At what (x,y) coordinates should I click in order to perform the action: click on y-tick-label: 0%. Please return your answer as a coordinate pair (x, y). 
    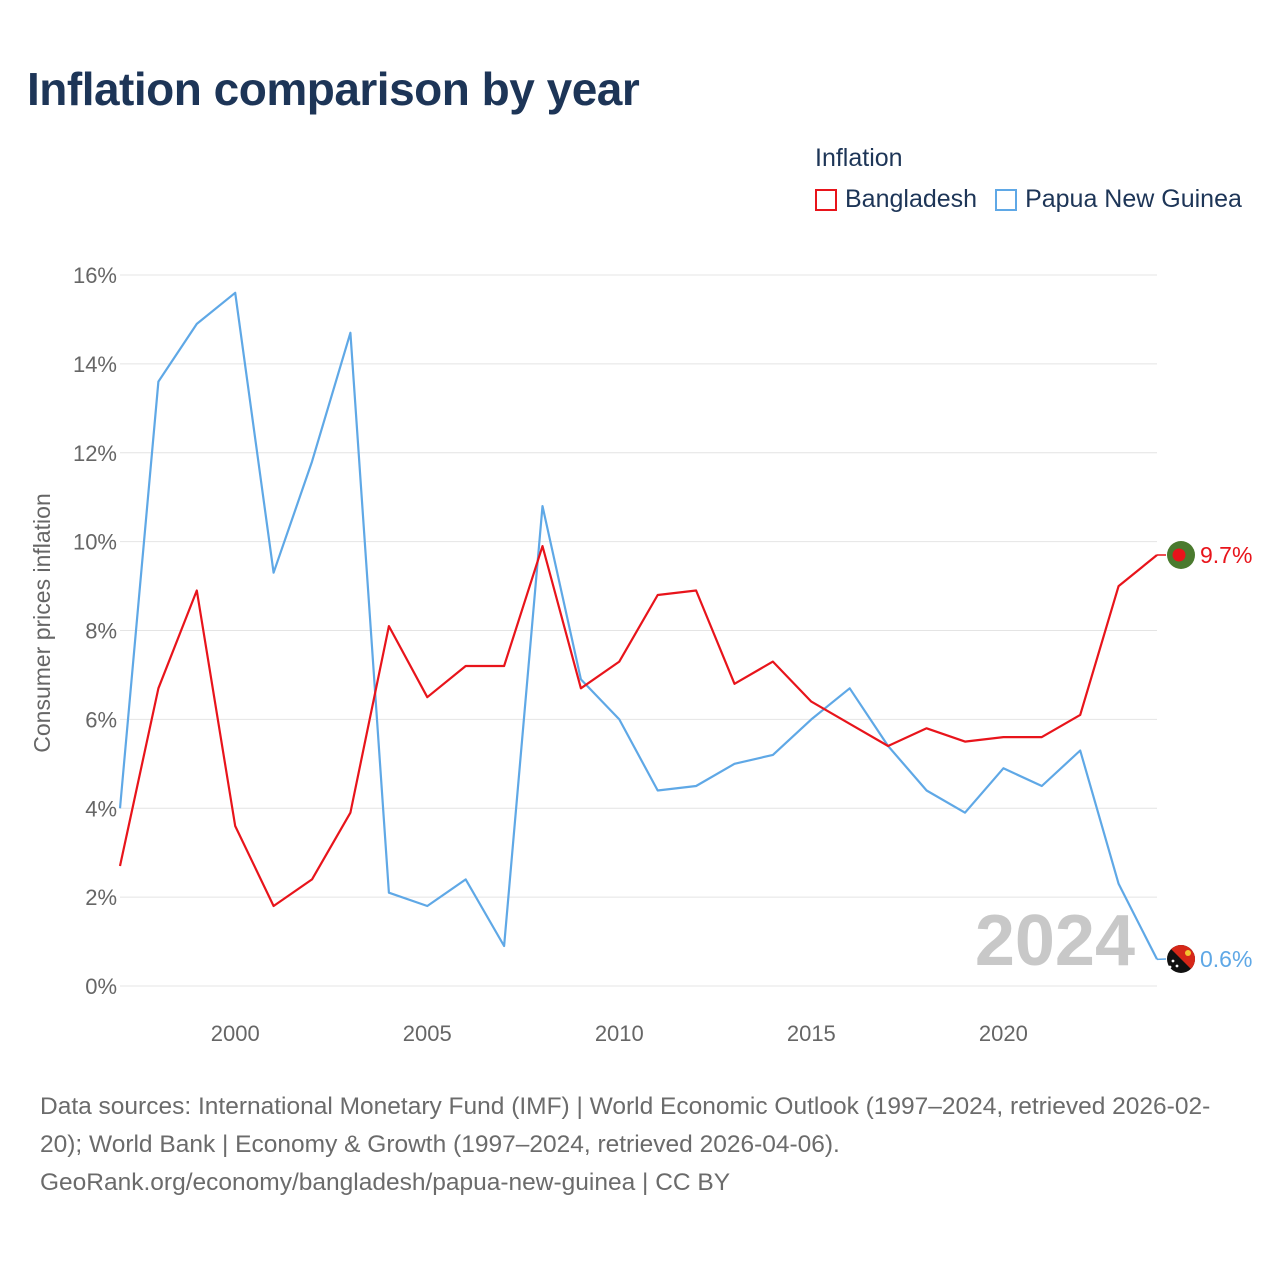
    Looking at the image, I should click on (101, 986).